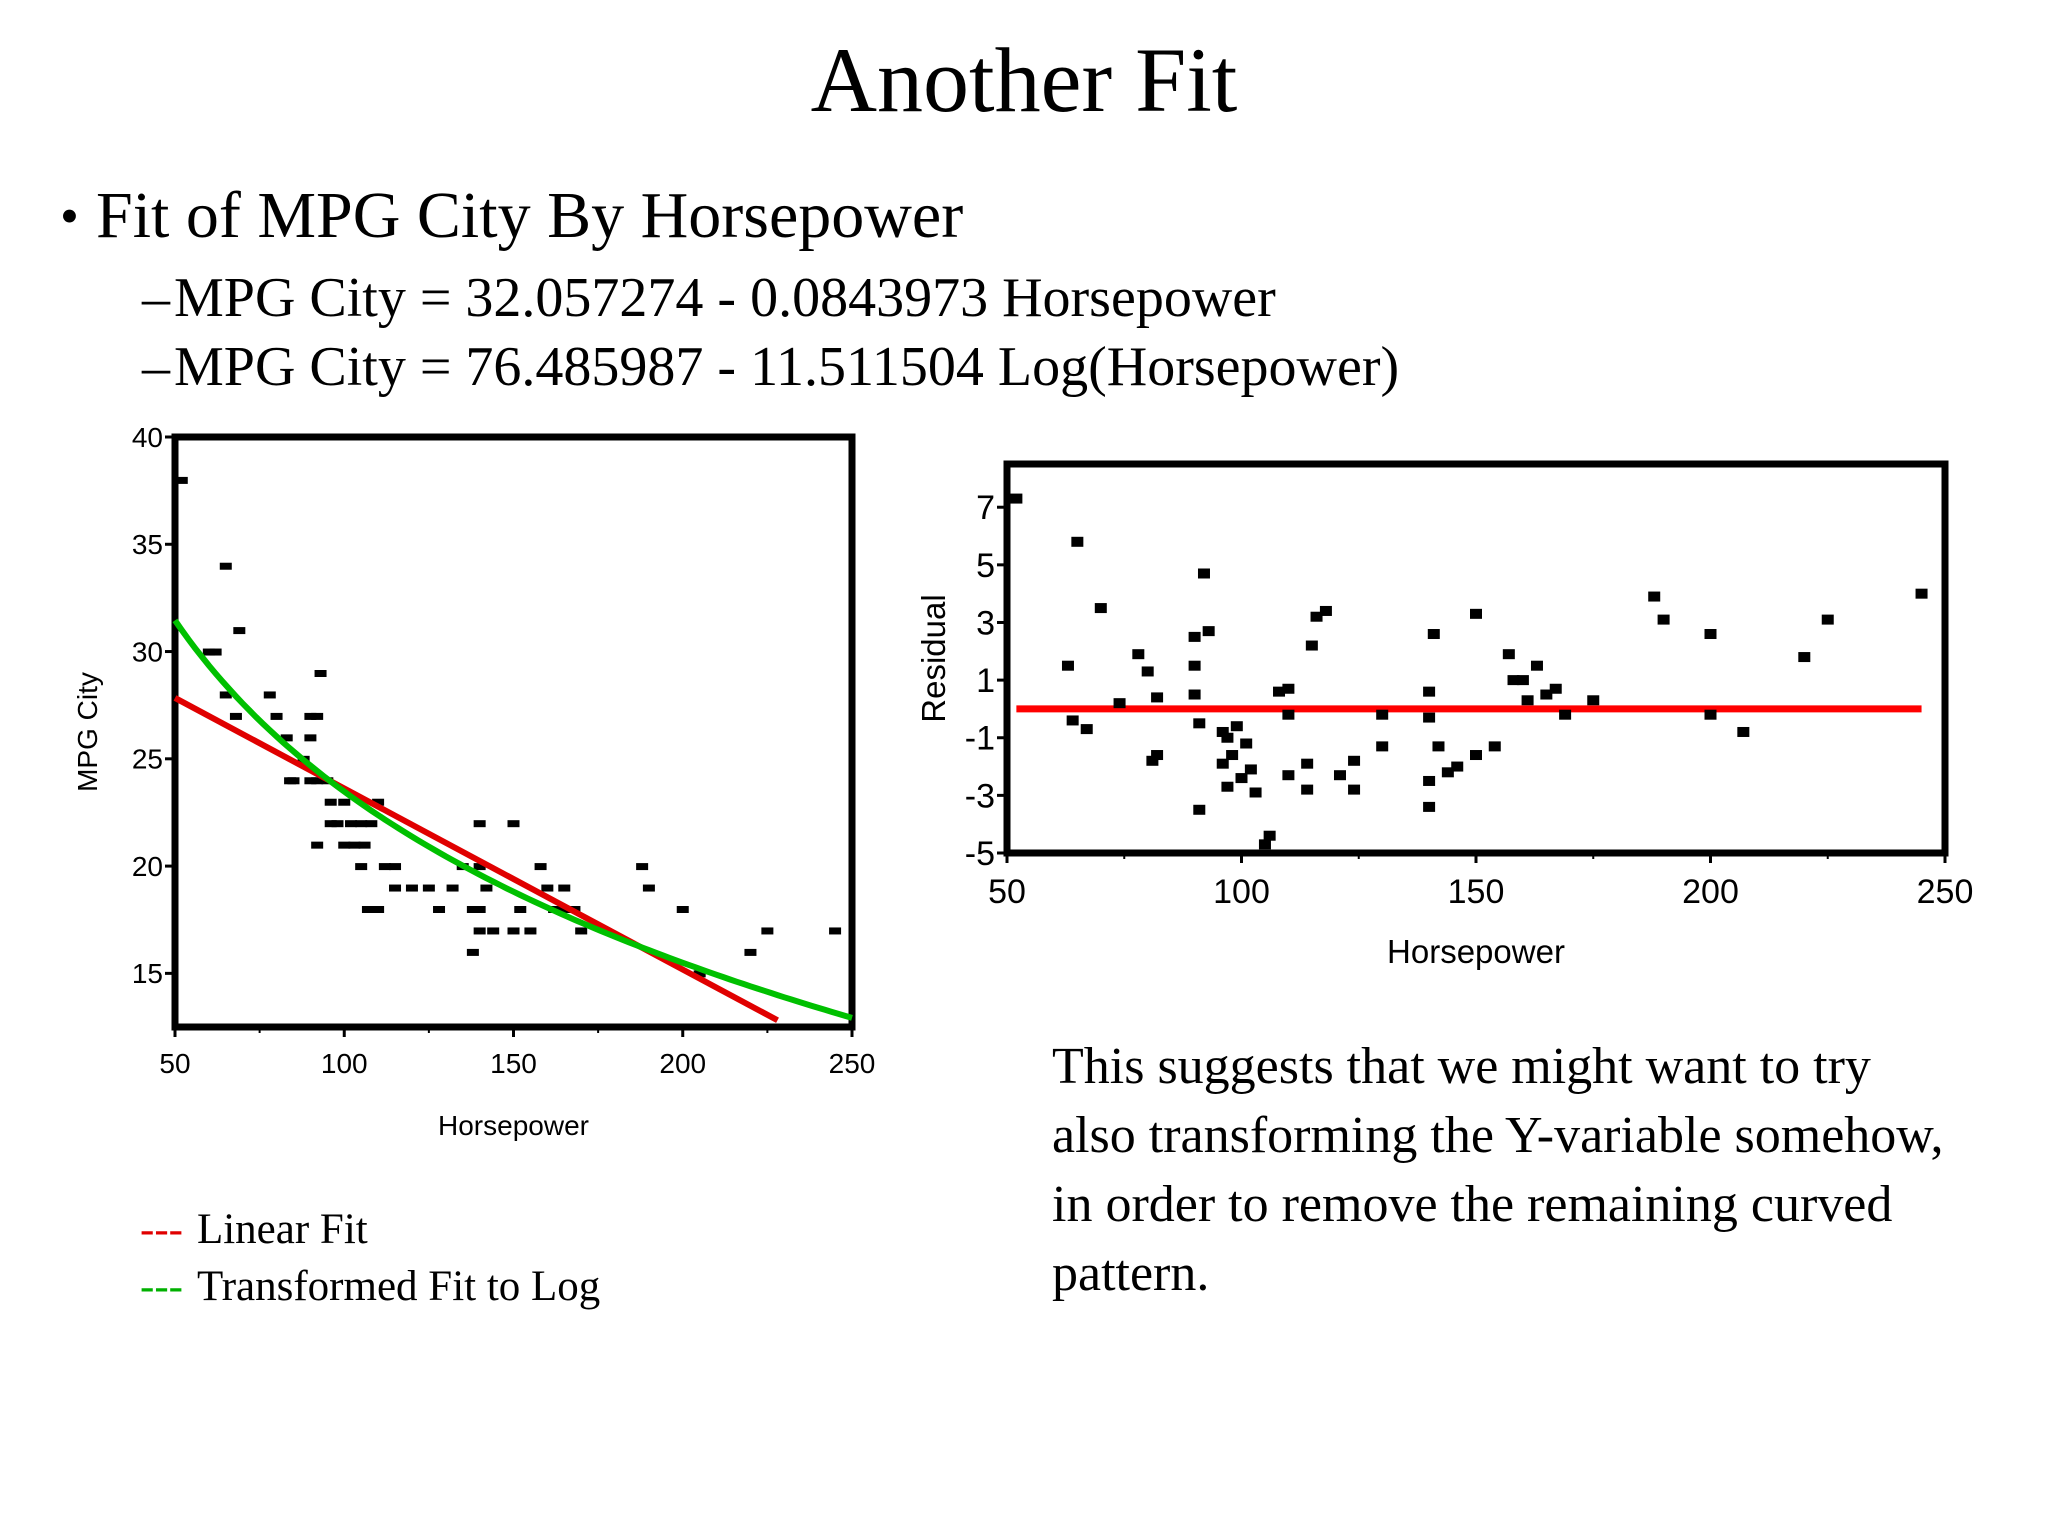 Image resolution: width=2048 pixels, height=1536 pixels. Describe the element at coordinates (476, 859) in the screenshot. I see `linear-fit-line` at that location.